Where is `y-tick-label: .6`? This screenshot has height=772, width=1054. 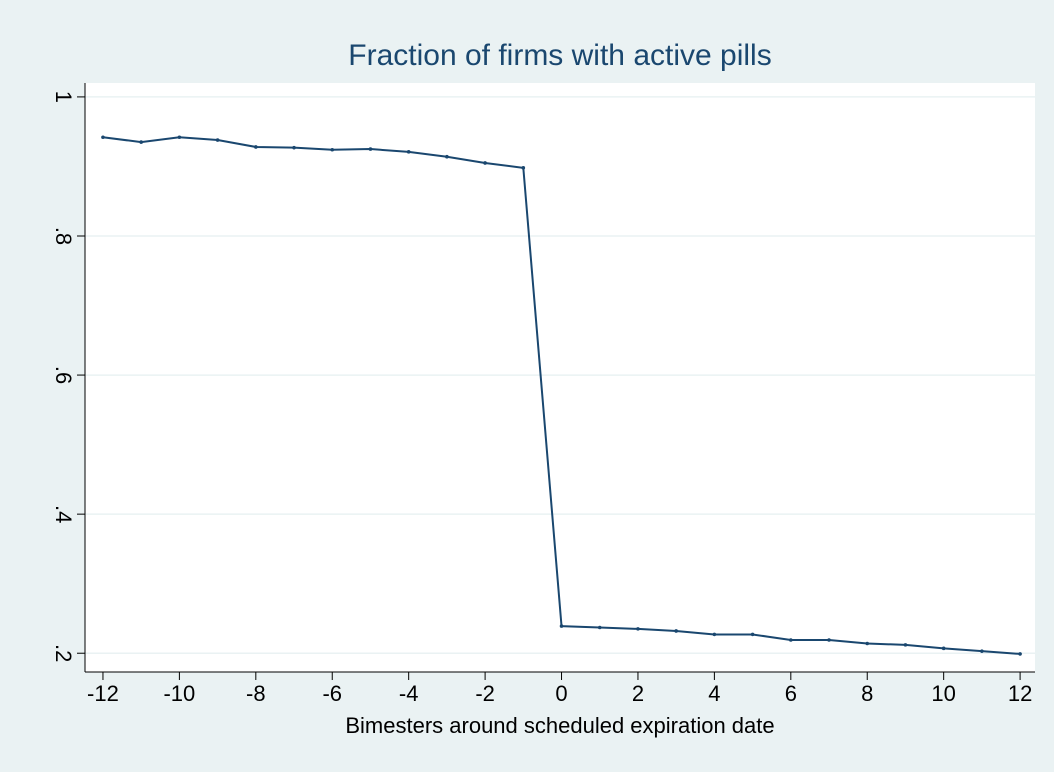 y-tick-label: .6 is located at coordinates (63, 375).